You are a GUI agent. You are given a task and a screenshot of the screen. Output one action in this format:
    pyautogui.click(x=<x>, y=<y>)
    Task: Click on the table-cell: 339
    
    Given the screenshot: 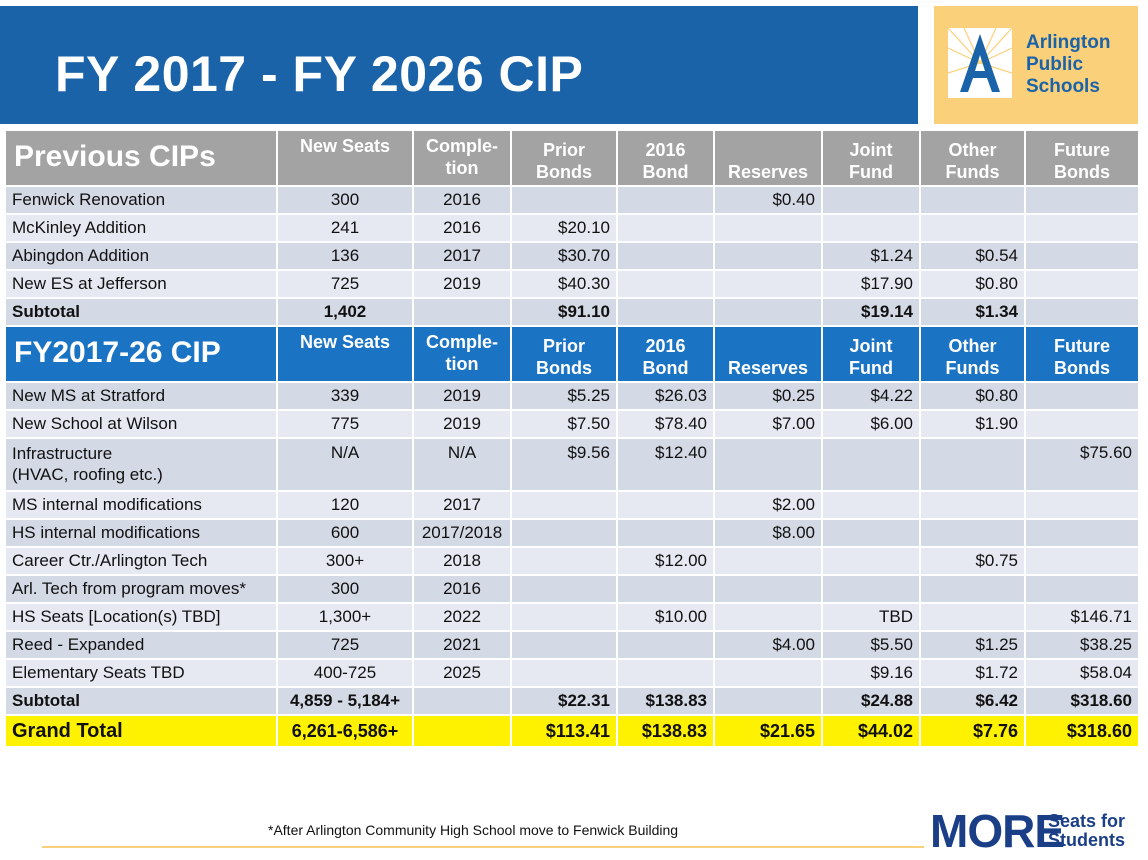 What is the action you would take?
    pyautogui.click(x=345, y=396)
    